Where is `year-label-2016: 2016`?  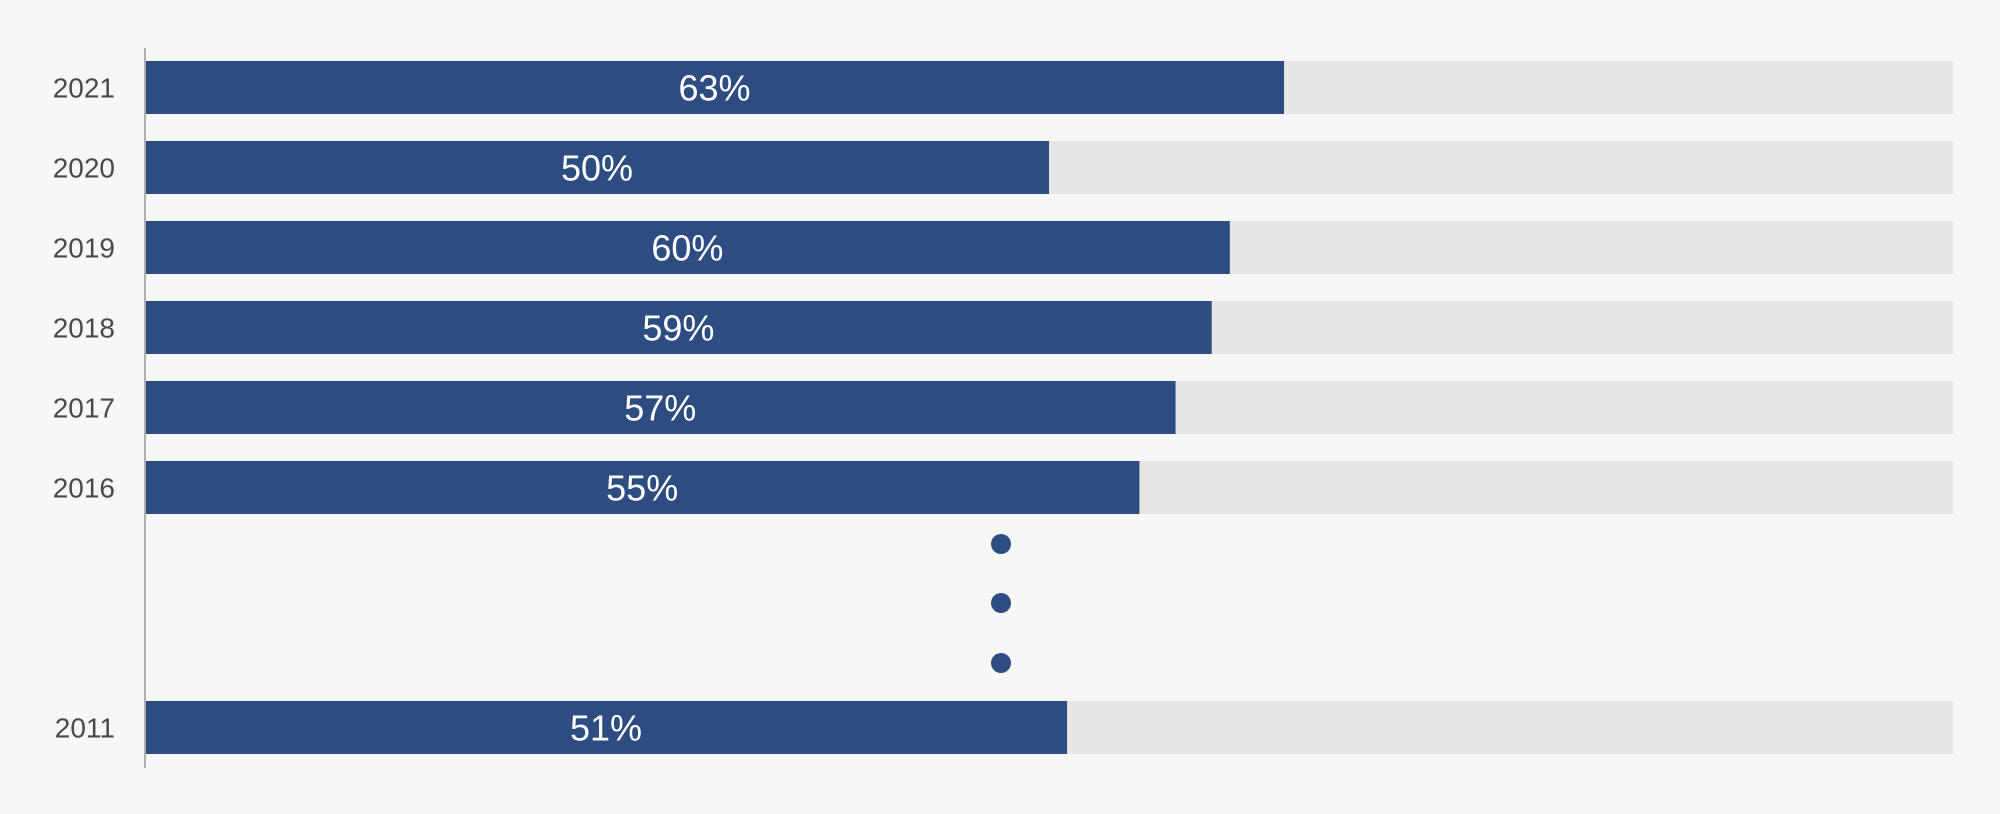 year-label-2016: 2016 is located at coordinates (84, 488).